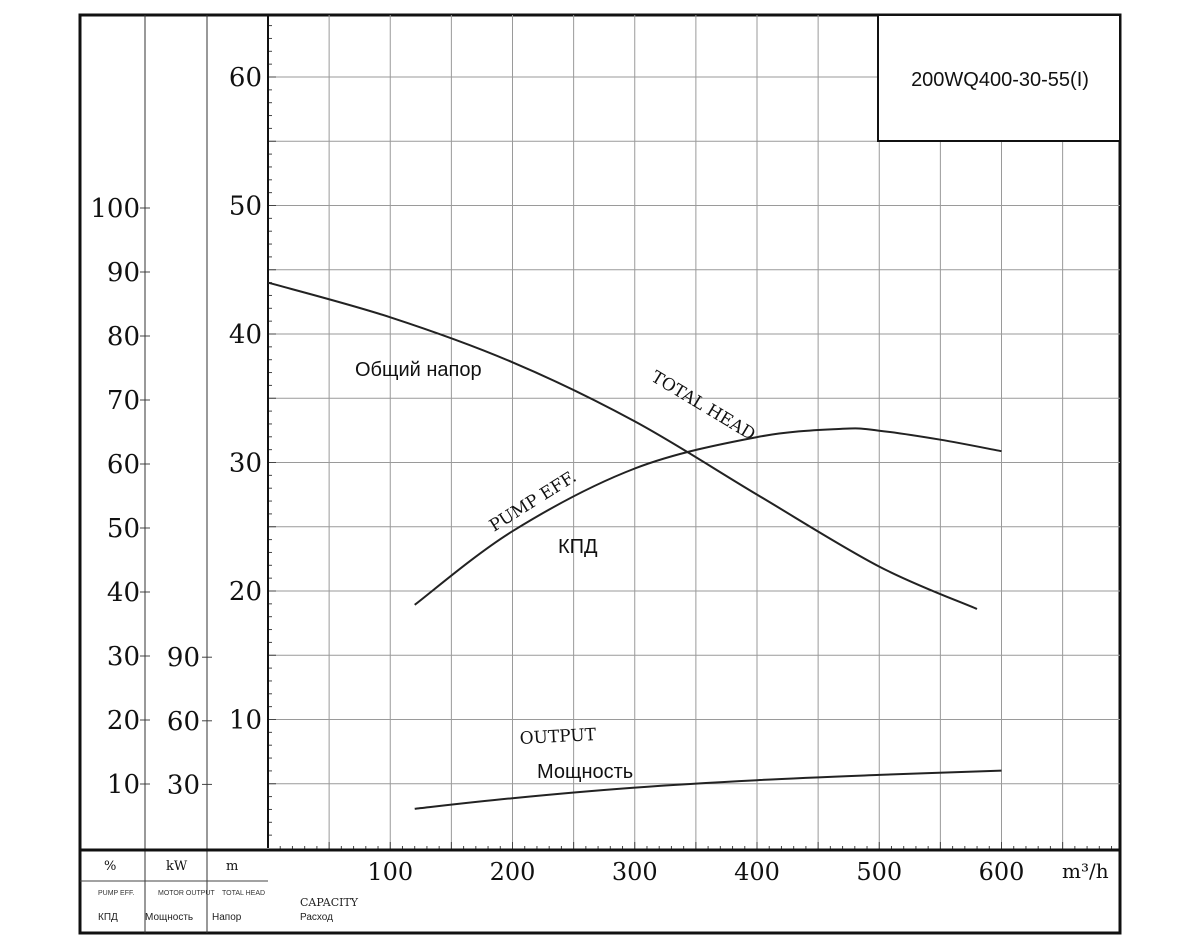 This screenshot has width=1200, height=950. I want to click on eff-tick-label: 70, so click(123, 401).